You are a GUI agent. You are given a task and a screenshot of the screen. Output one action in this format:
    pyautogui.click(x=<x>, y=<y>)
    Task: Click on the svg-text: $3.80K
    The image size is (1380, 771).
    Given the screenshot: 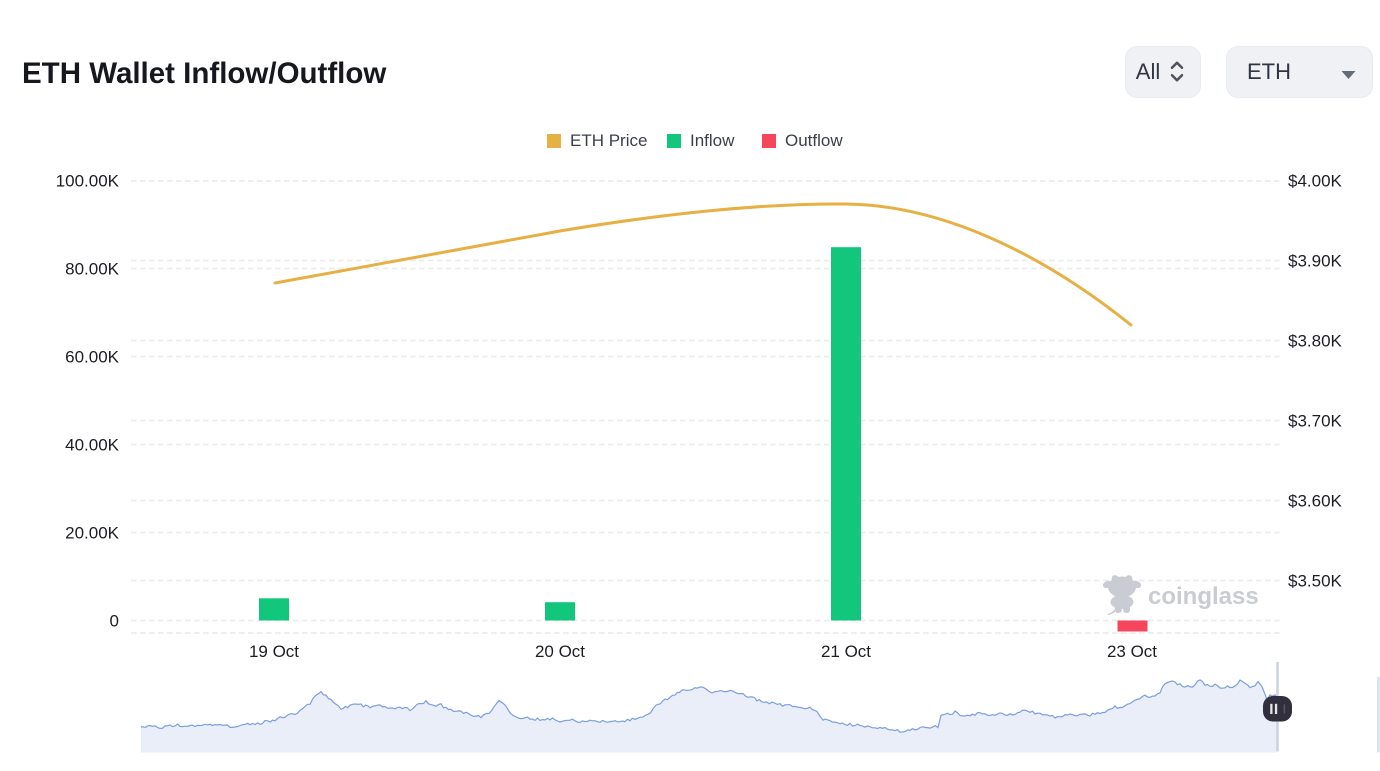 What is the action you would take?
    pyautogui.click(x=1315, y=341)
    